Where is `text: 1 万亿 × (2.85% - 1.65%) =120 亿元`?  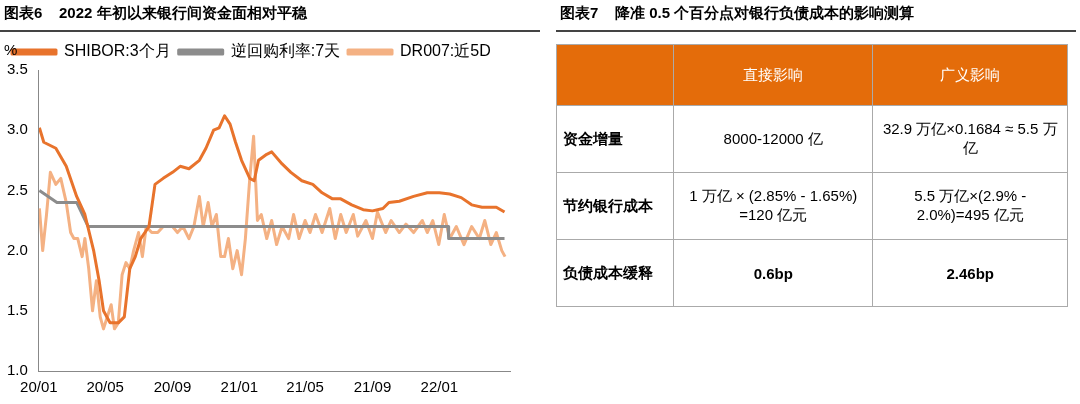
text: 1 万亿 × (2.85% - 1.65%) =120 亿元 is located at coordinates (773, 205).